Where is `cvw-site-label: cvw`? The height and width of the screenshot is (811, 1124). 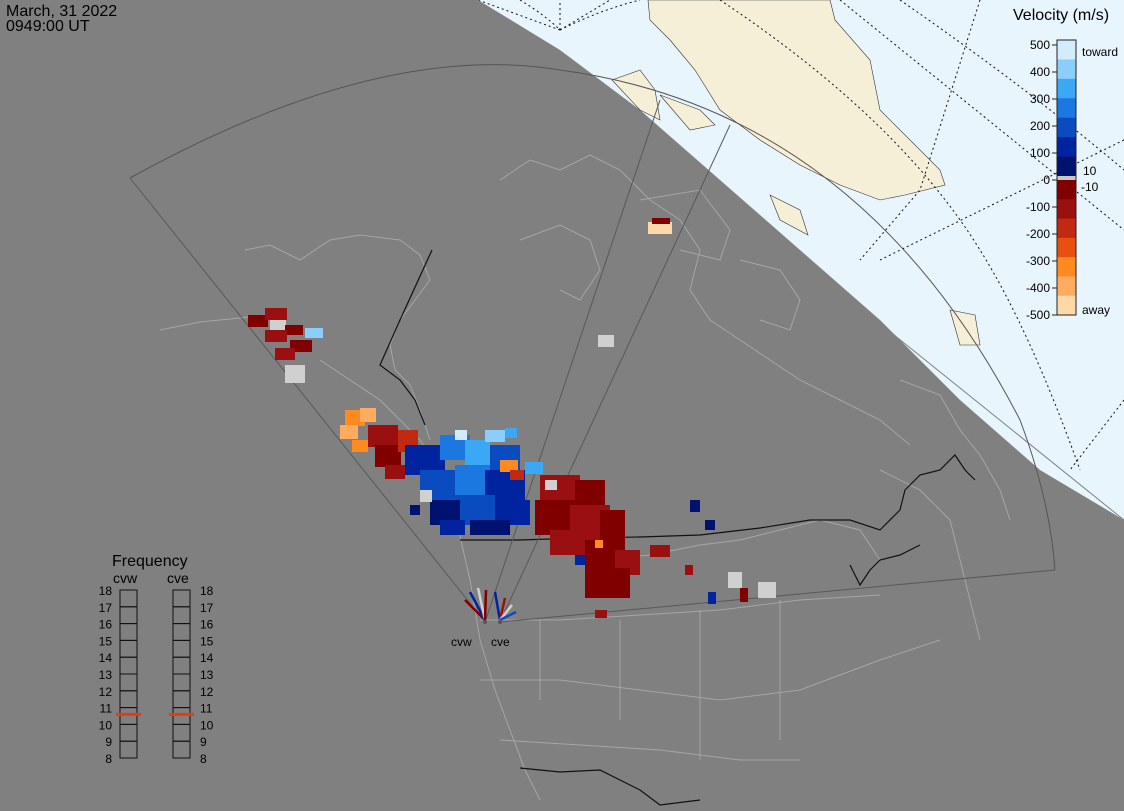
cvw-site-label: cvw is located at coordinates (461, 642).